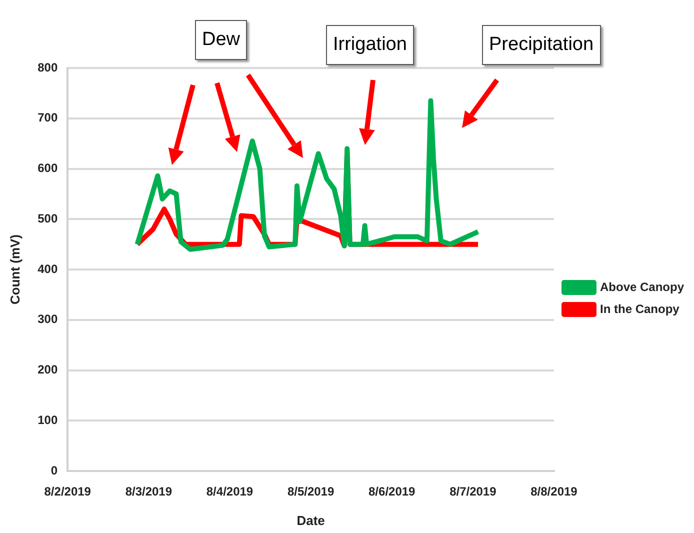 This screenshot has height=533, width=694. I want to click on text: Dew, so click(221, 40).